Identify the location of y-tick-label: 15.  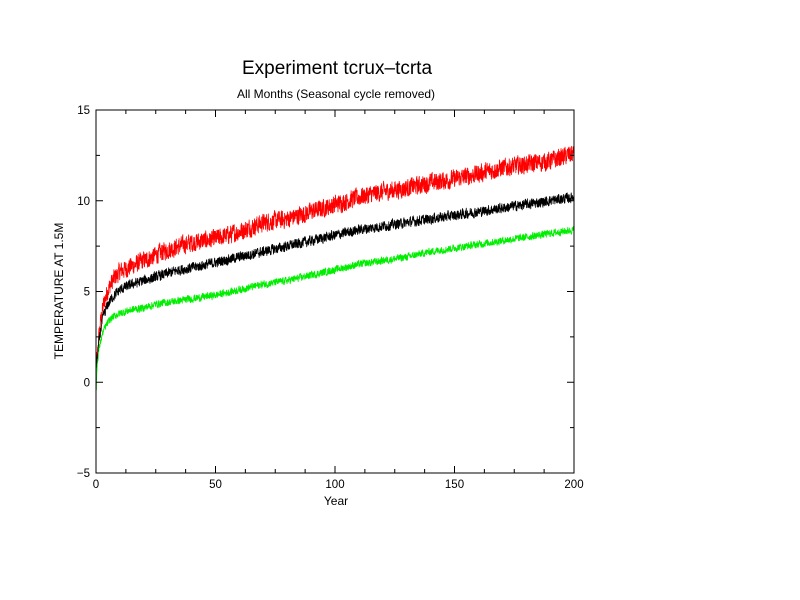
(83, 111).